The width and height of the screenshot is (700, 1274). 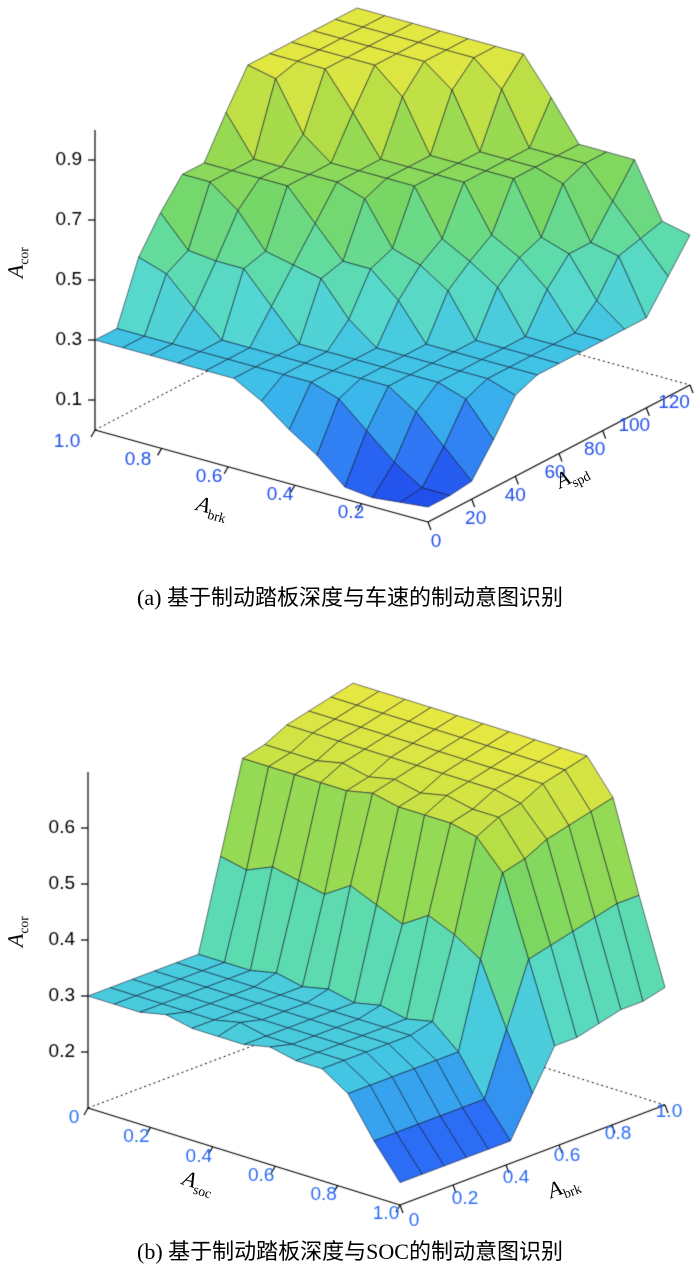 I want to click on caption-a: (a) 基于制动踏板深度与车速的制动意图识别, so click(x=350, y=597).